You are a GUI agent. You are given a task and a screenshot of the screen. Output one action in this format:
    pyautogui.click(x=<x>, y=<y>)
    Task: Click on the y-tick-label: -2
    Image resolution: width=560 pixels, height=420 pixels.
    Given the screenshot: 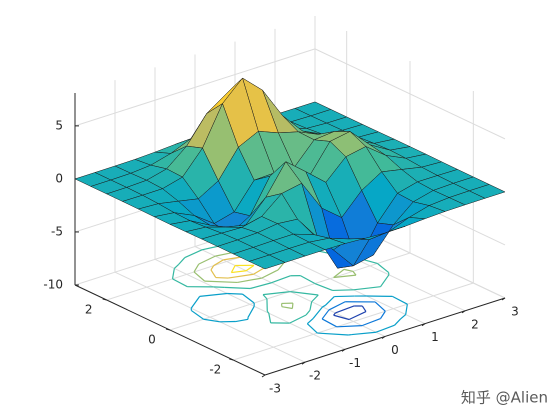 What is the action you would take?
    pyautogui.click(x=215, y=370)
    